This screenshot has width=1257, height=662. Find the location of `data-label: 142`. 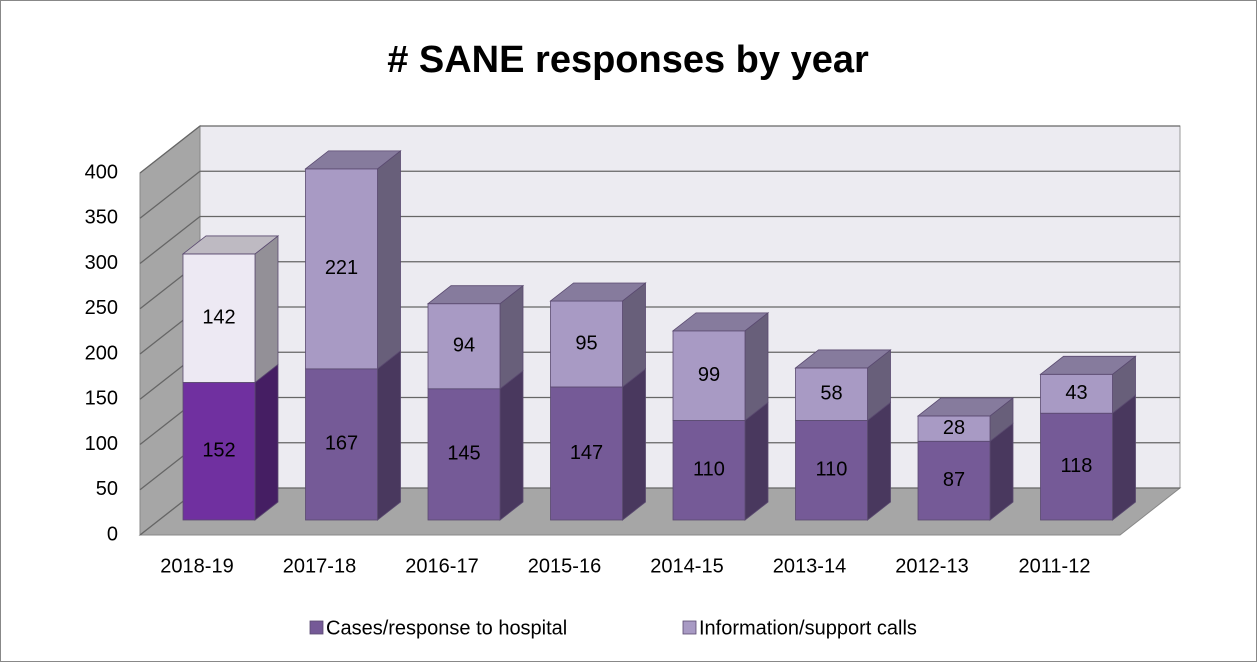

data-label: 142 is located at coordinates (218, 317).